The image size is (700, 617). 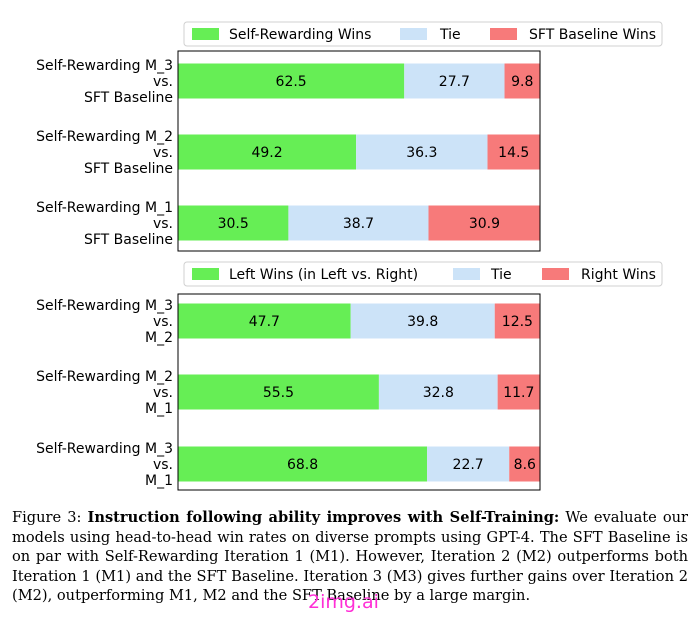 I want to click on caption-label: Figure 3:, so click(x=47, y=517).